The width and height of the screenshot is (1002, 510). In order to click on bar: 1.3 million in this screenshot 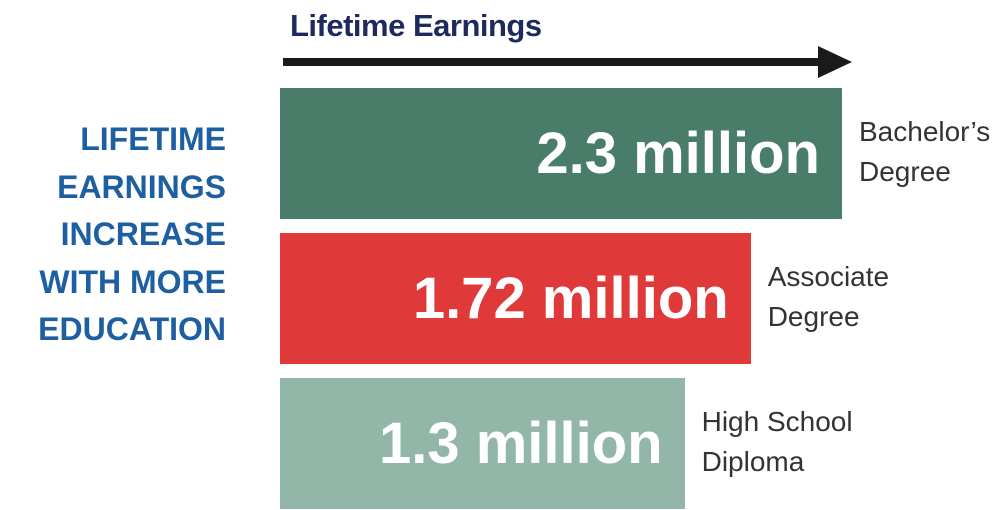, I will do `click(482, 443)`.